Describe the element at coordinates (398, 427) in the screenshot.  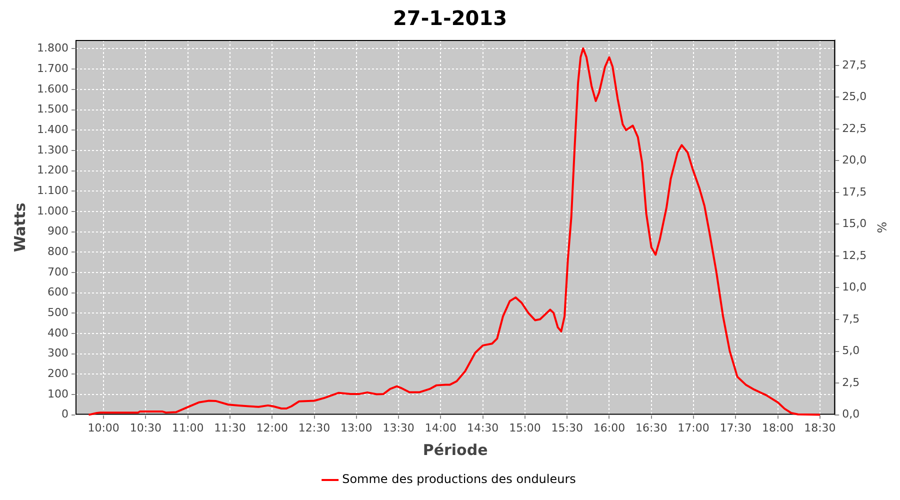
I see `x-tick-label: 13:30` at that location.